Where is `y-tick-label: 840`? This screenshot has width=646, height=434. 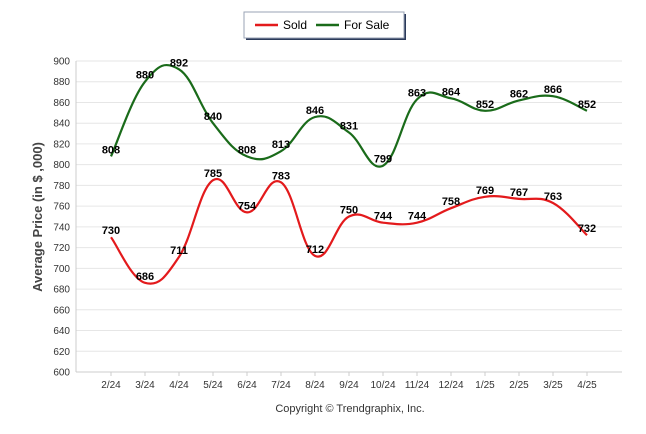 y-tick-label: 840 is located at coordinates (61, 124).